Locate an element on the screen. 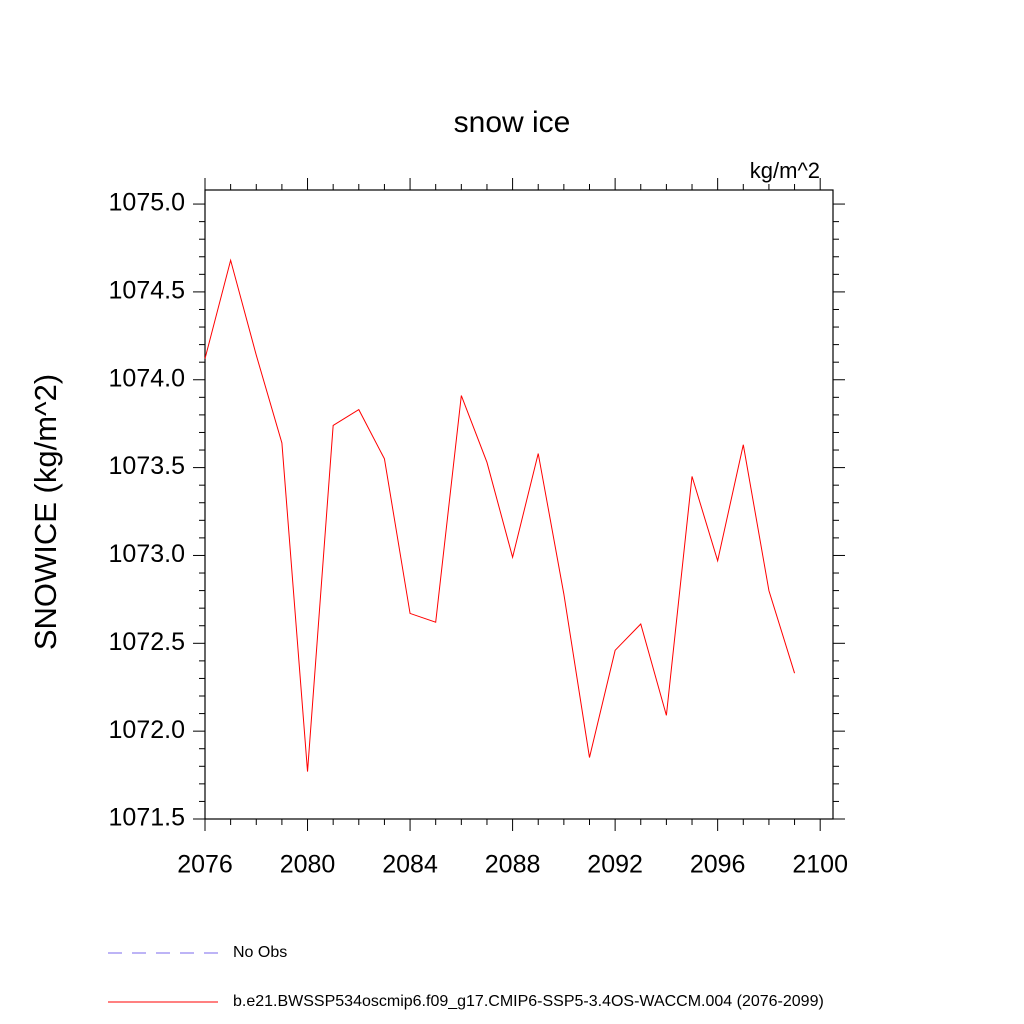  y-tick-label: 1073.5 is located at coordinates (147, 466).